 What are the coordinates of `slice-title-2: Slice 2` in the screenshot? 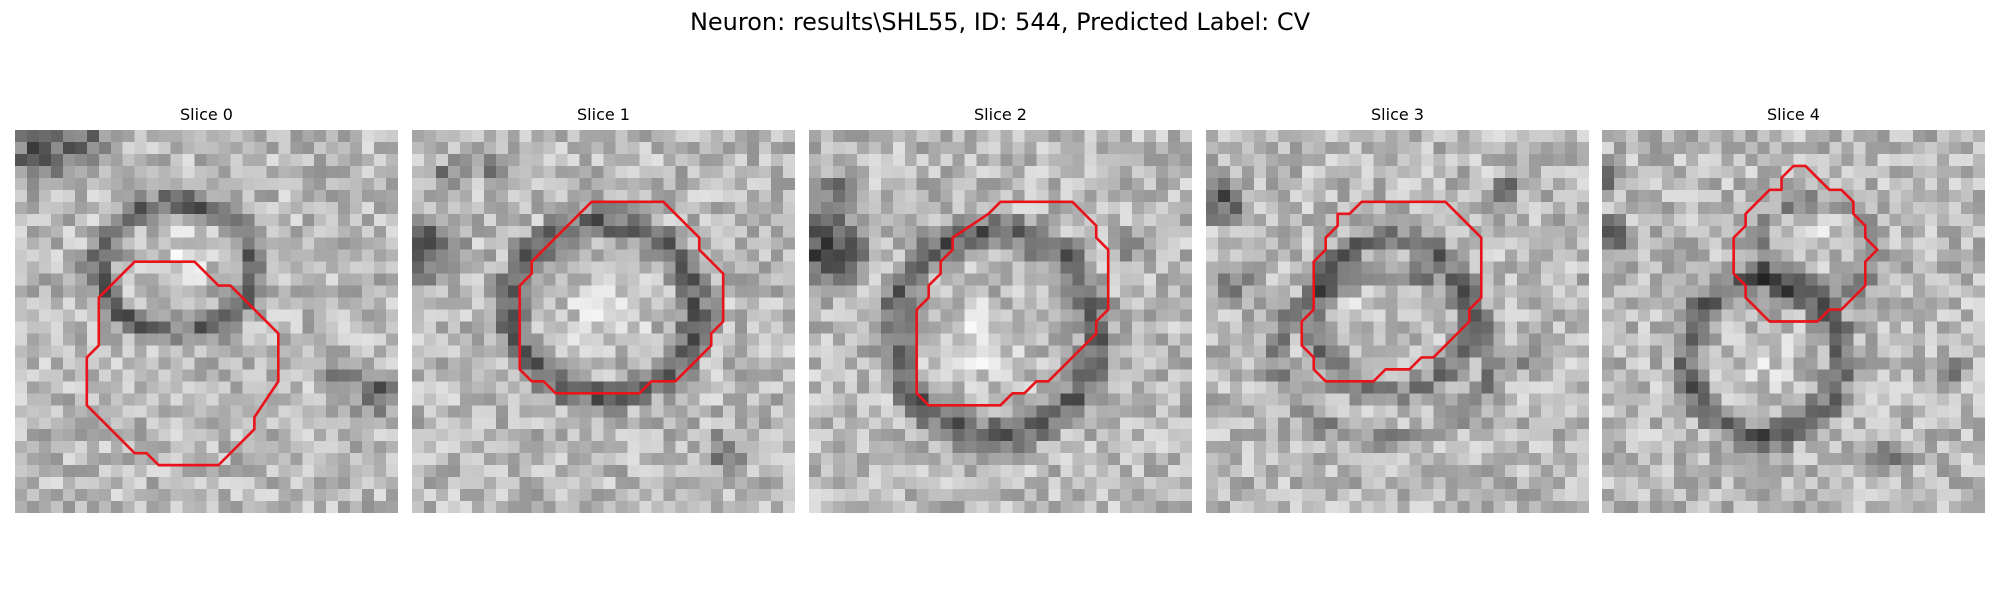 It's located at (1000, 114).